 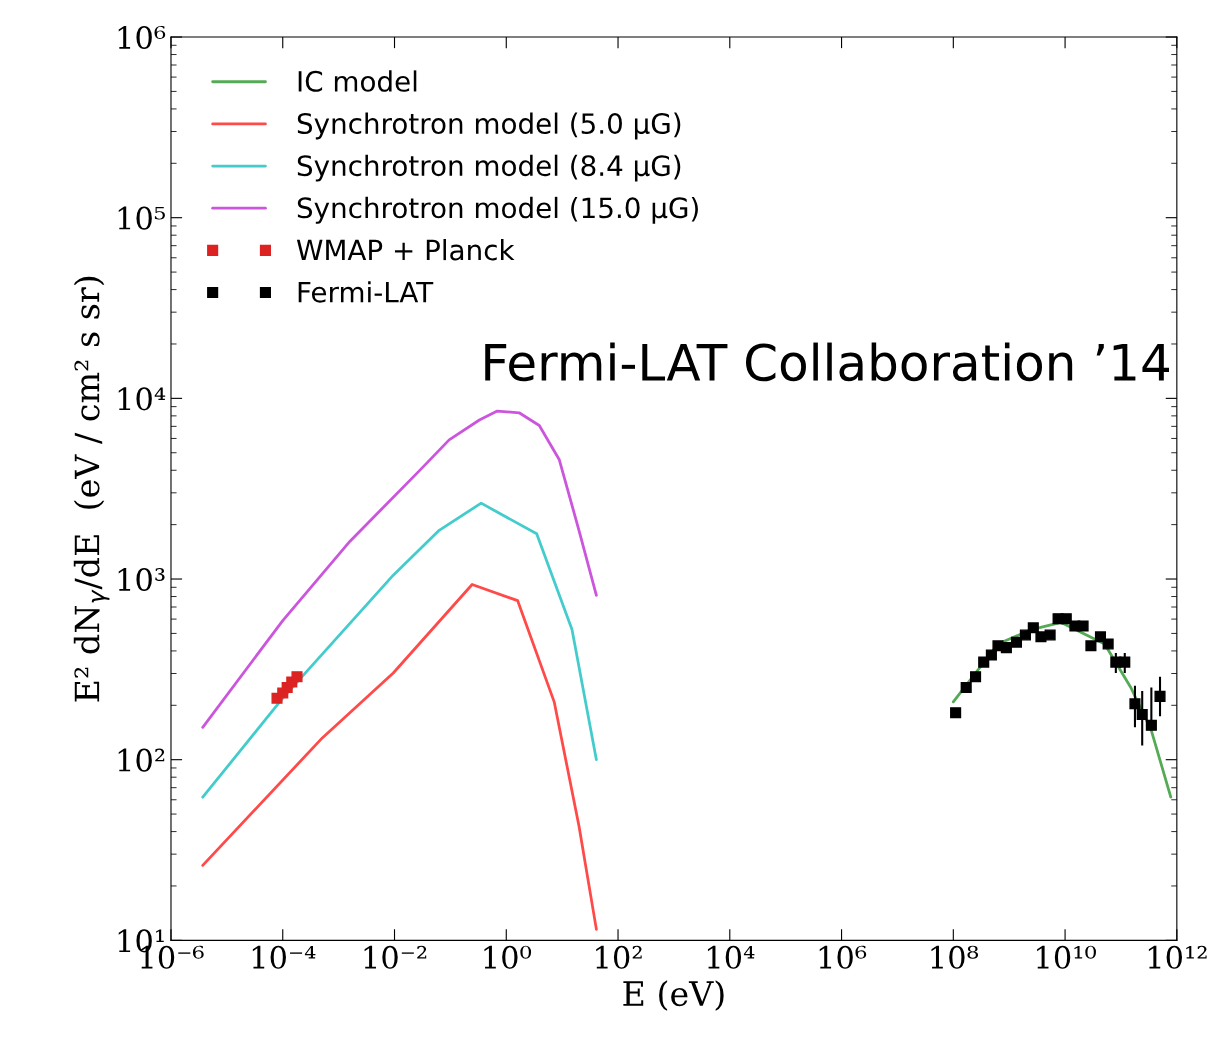 I want to click on y-axis-title: E² dN$_{γ}$/dE (eV / cm² s sr), so click(x=91, y=489).